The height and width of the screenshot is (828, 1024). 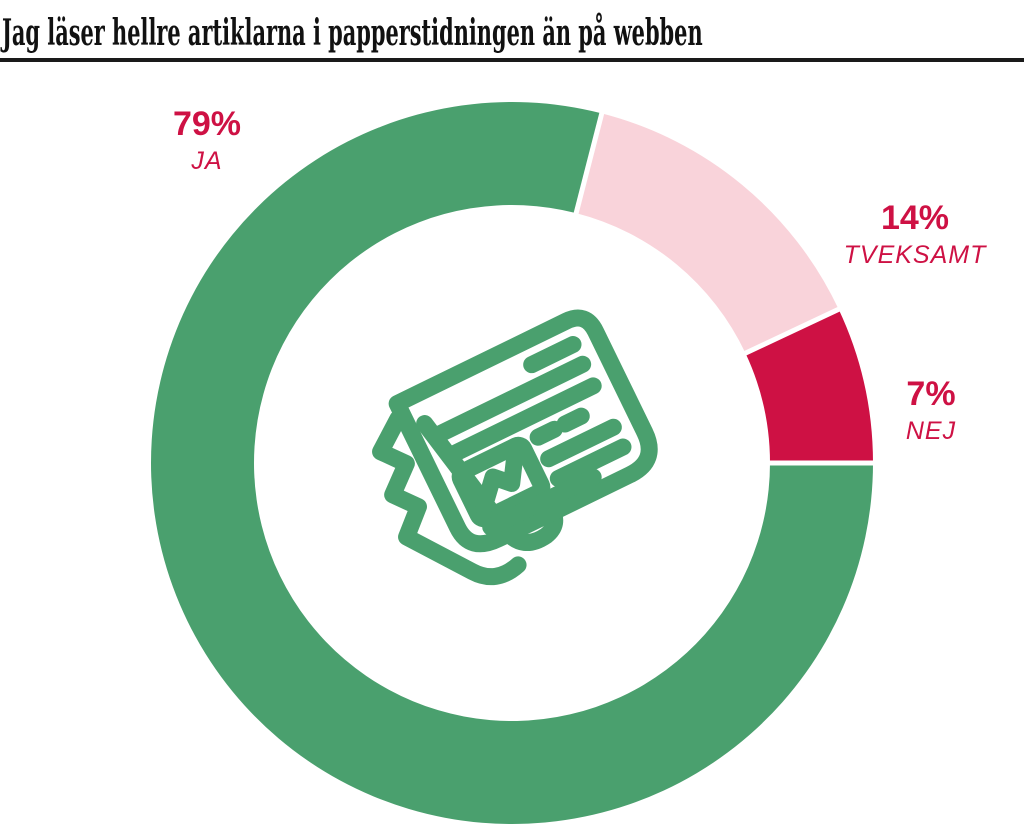 What do you see at coordinates (552, 355) in the screenshot?
I see `newspaper-headline-dash` at bounding box center [552, 355].